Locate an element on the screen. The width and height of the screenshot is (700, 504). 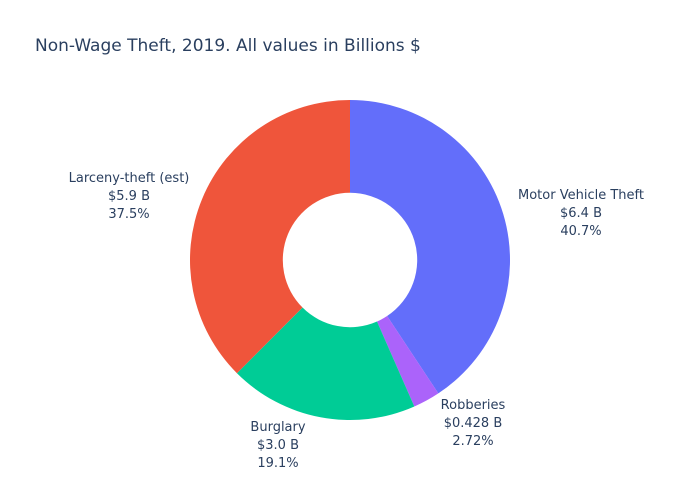
slice-category-label: Motor Vehicle Theft is located at coordinates (581, 195).